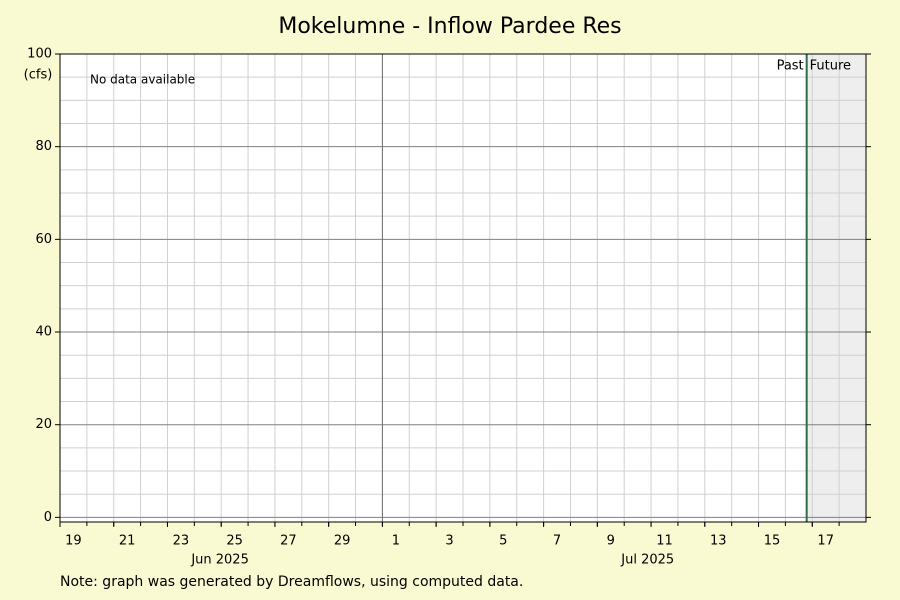 This screenshot has height=600, width=900. Describe the element at coordinates (790, 66) in the screenshot. I see `past-label: Past` at that location.